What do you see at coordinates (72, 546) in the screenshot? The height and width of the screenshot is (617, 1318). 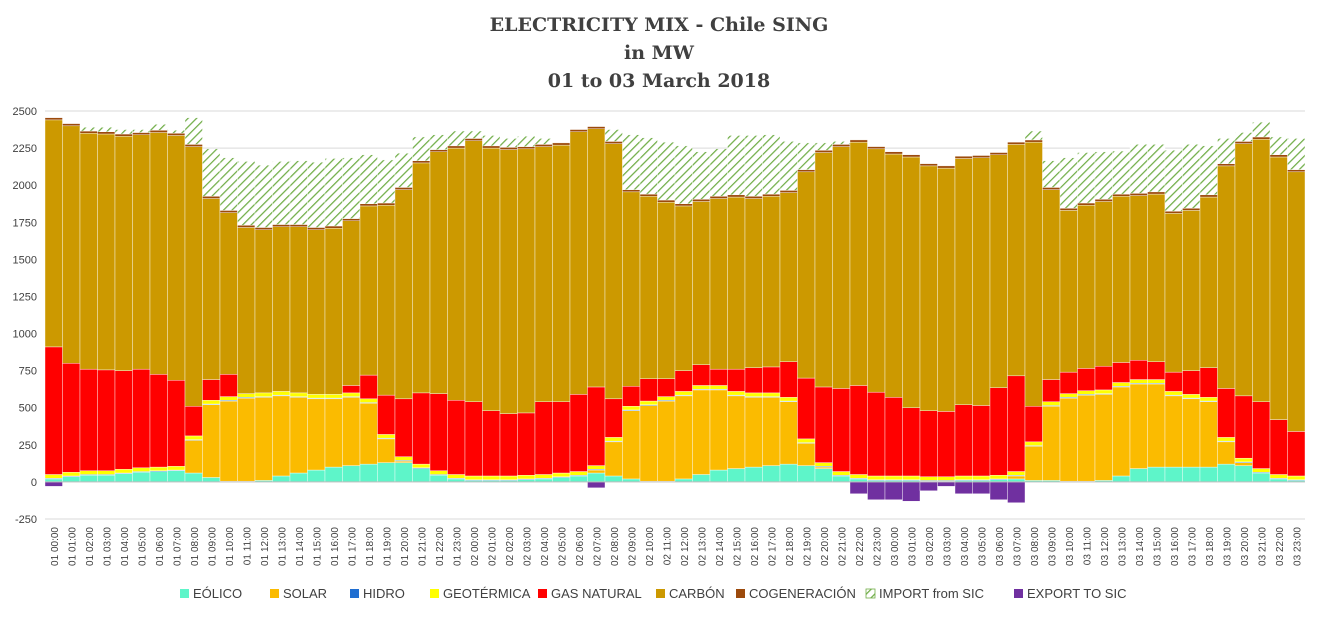 I see `x-tick-label: 01 01:00` at bounding box center [72, 546].